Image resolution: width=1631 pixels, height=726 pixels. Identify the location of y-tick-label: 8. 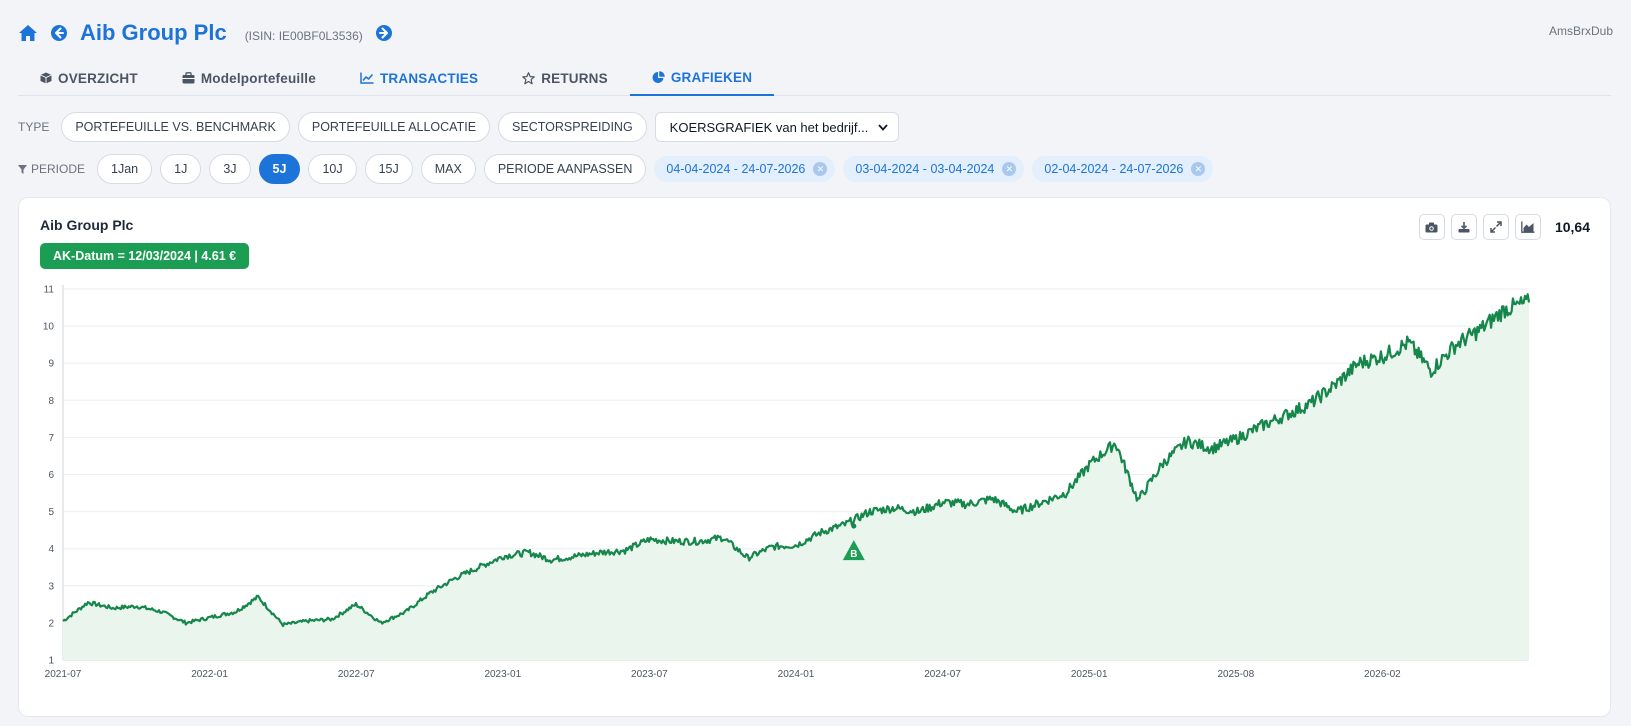
(51, 401).